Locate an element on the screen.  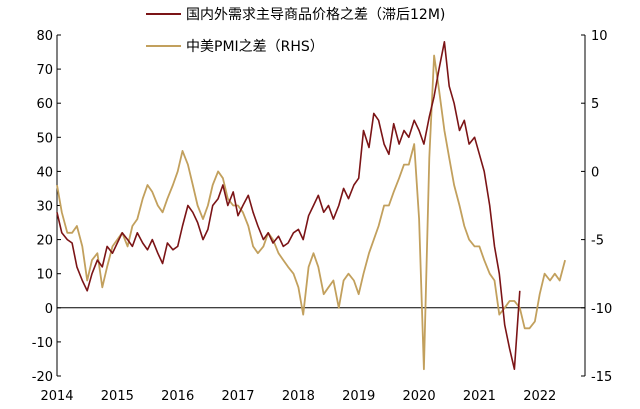
x-tick-label: 2016 is located at coordinates (177, 396).